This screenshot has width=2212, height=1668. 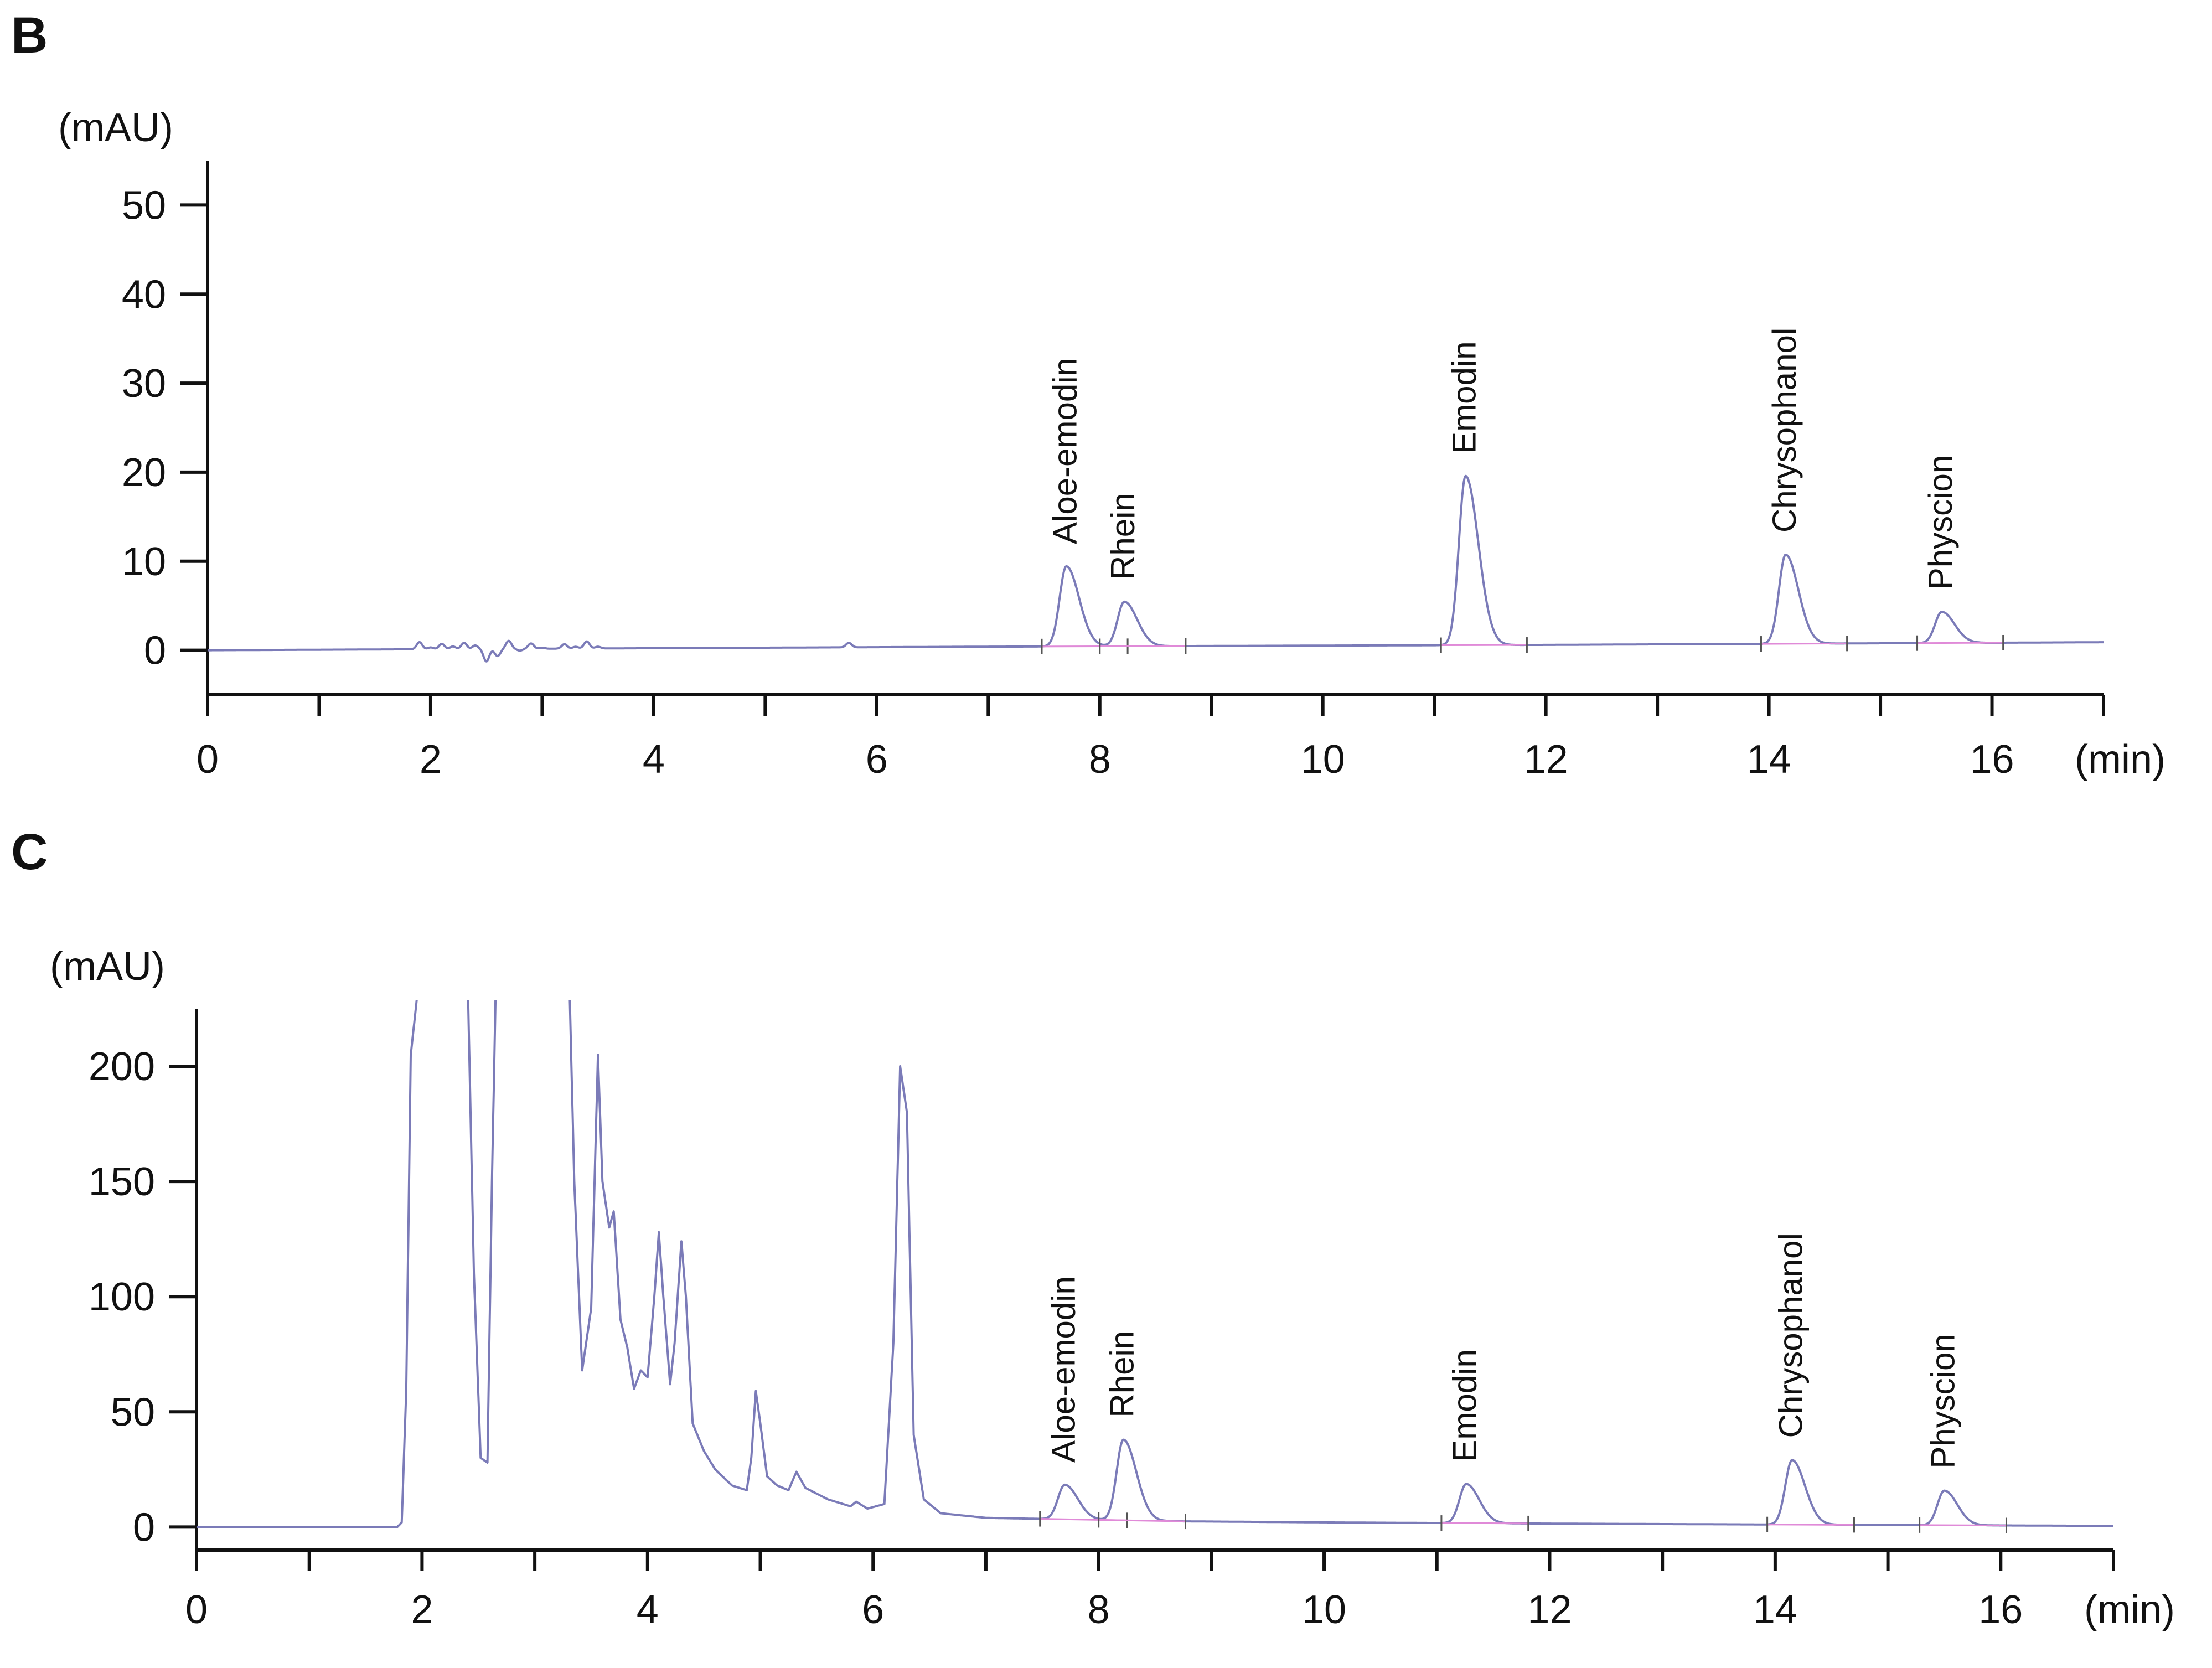 I want to click on panel-c-peak-label-chrysophanol: Chrysophanol, so click(x=1790, y=1336).